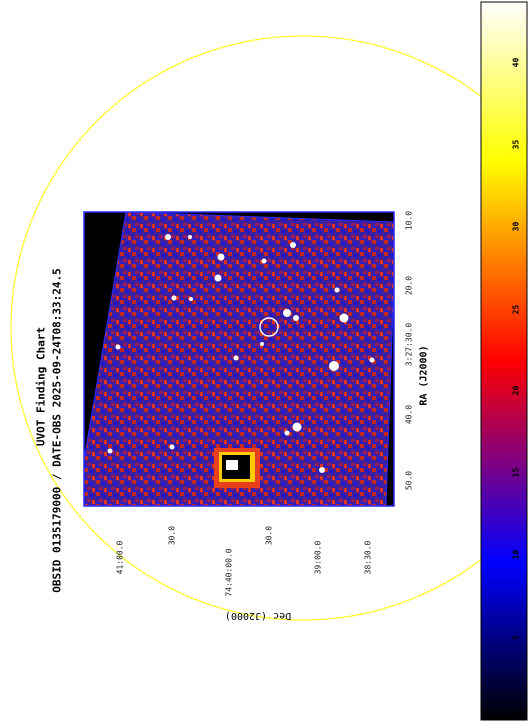  I want to click on colorbar-tick: 30, so click(516, 226).